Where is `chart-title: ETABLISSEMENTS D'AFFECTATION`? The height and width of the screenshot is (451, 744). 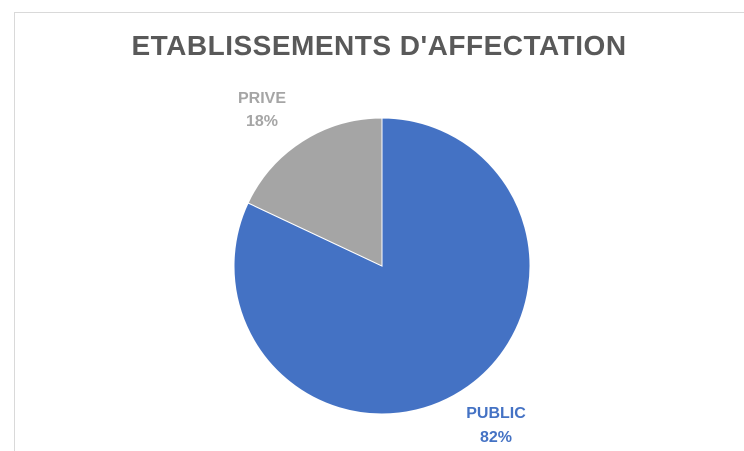
chart-title: ETABLISSEMENTS D'AFFECTATION is located at coordinates (379, 45).